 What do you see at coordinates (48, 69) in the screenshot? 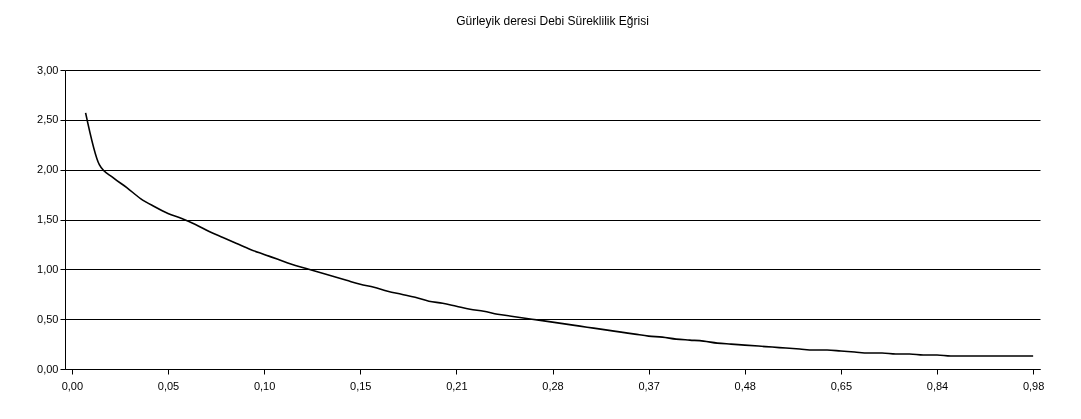
I see `y-tick-label: 3,00` at bounding box center [48, 69].